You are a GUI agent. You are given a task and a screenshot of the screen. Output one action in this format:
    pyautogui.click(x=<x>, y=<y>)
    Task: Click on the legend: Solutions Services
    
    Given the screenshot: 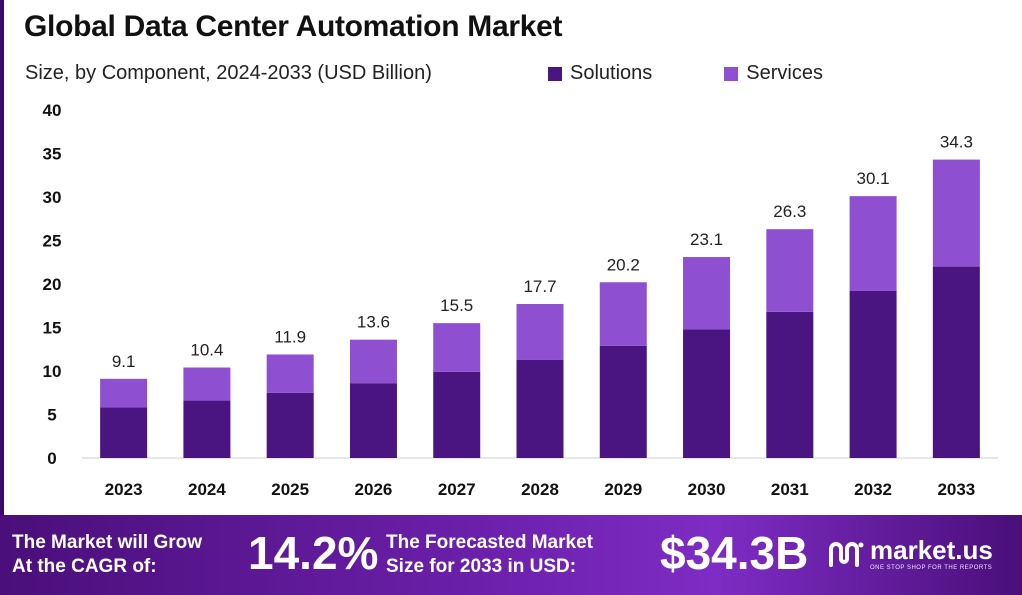 What is the action you would take?
    pyautogui.click(x=685, y=73)
    